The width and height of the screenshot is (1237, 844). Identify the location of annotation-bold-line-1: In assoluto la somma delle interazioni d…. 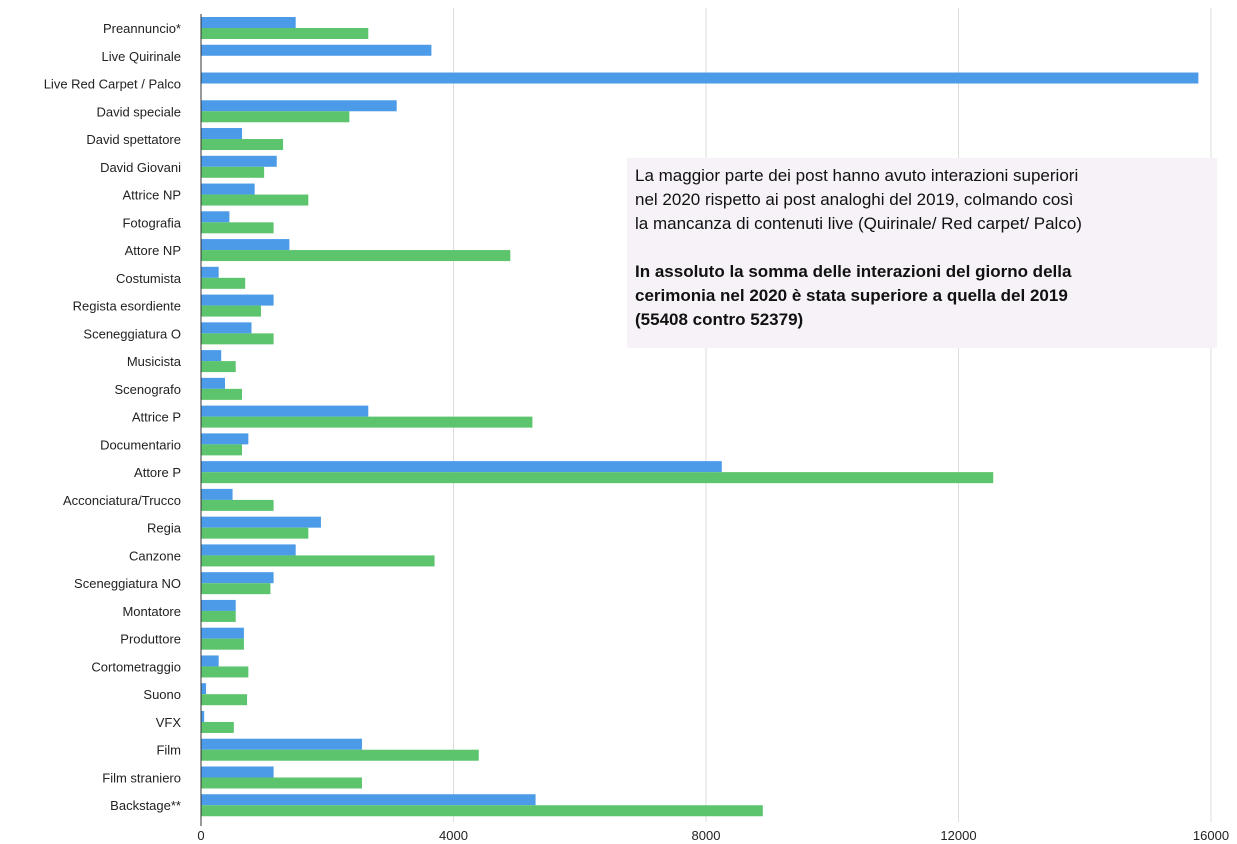
(853, 271).